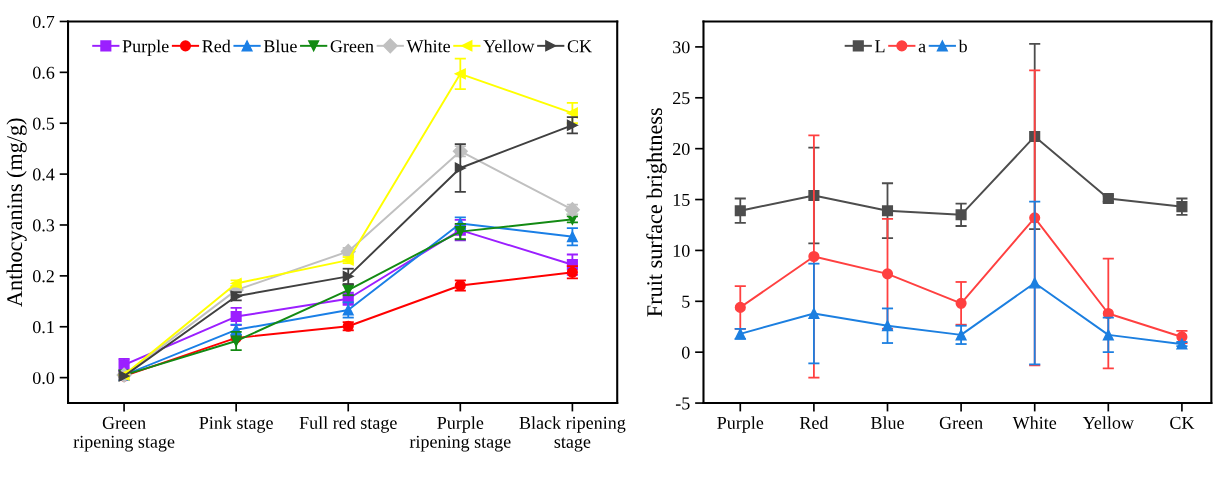  I want to click on y-tick-label: 0.0, so click(43, 378).